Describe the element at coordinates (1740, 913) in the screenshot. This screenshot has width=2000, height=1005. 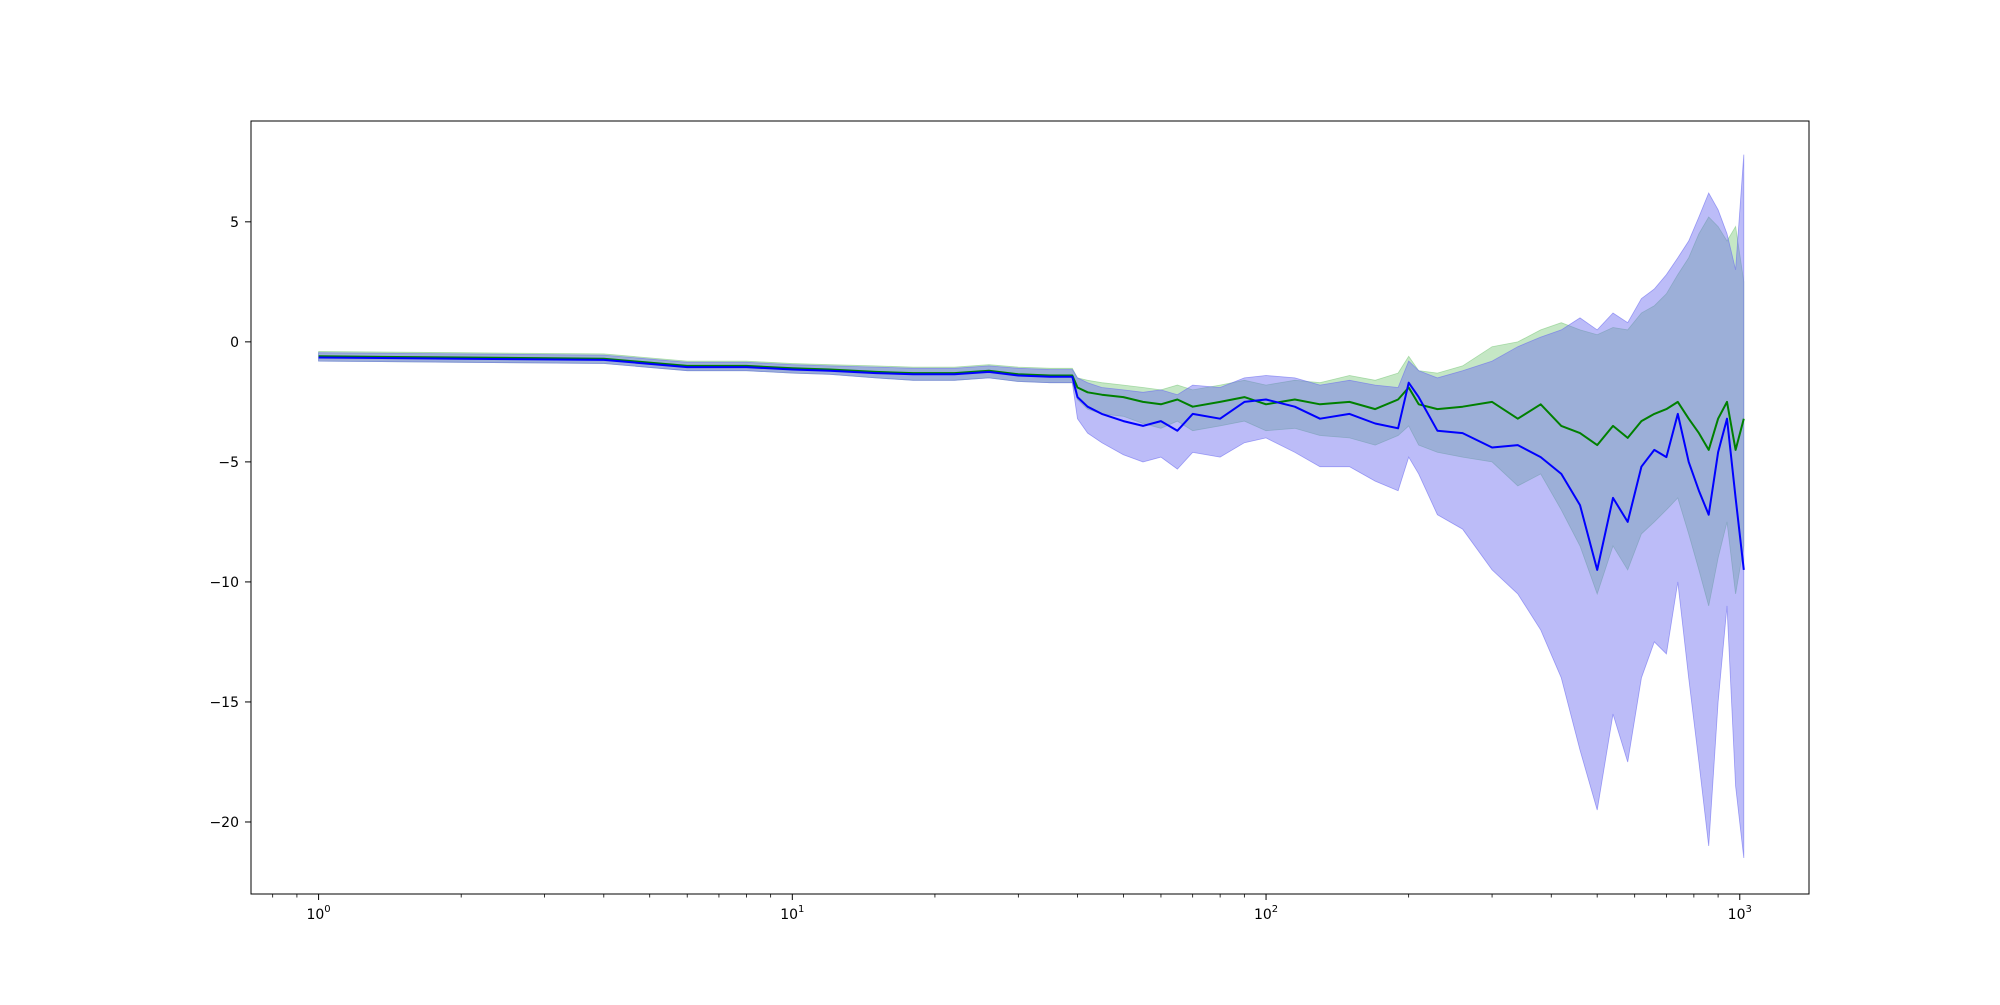
I see `x-tick-label-3: 10³` at that location.